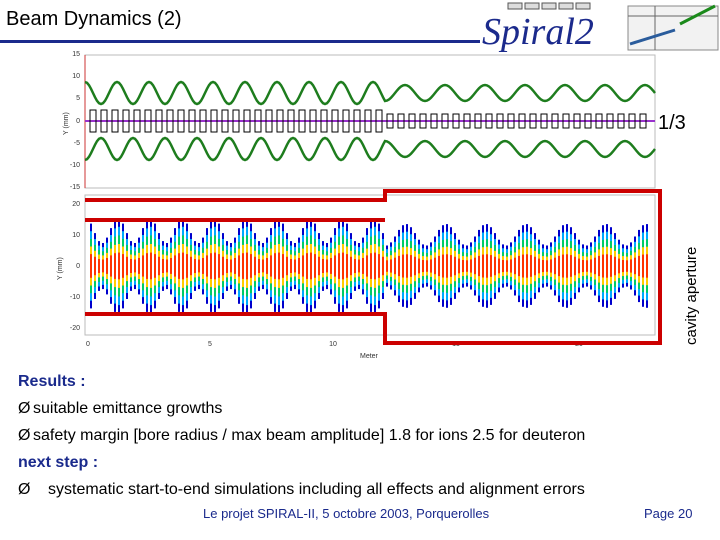 This screenshot has height=540, width=720. Describe the element at coordinates (672, 123) in the screenshot. I see `ratio-label: 1/3` at that location.